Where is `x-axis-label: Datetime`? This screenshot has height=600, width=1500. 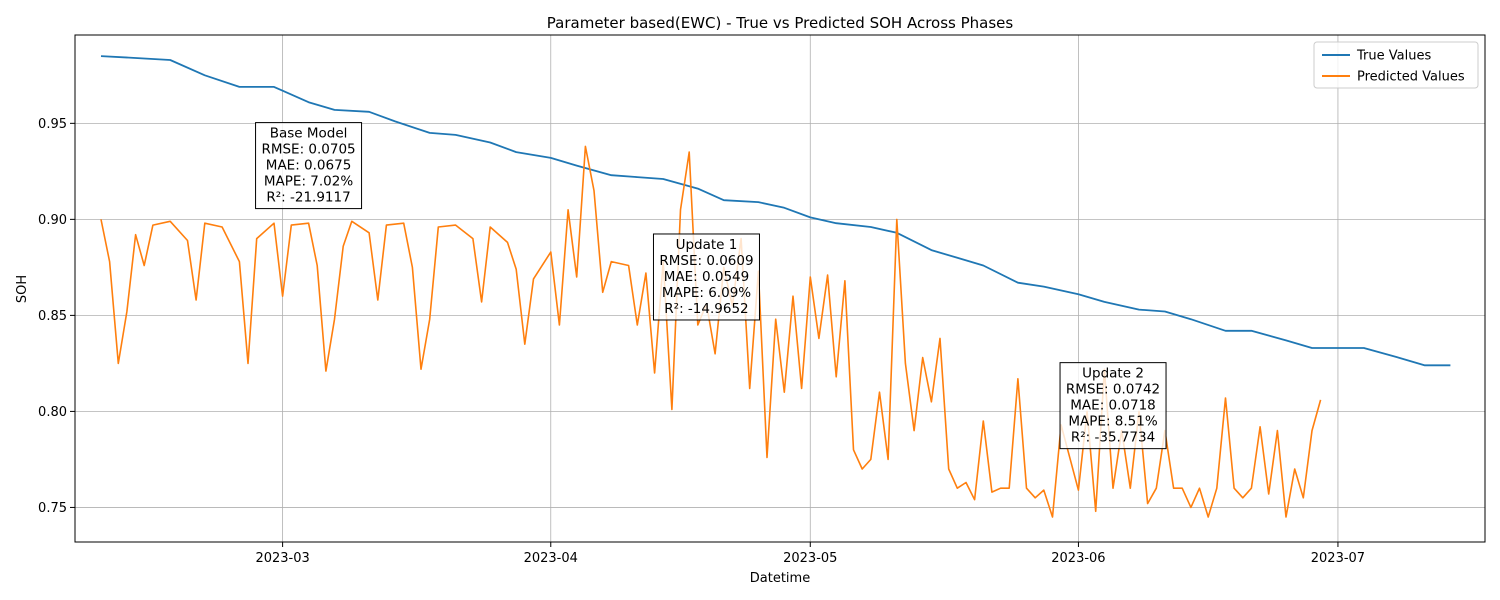 x-axis-label: Datetime is located at coordinates (780, 578).